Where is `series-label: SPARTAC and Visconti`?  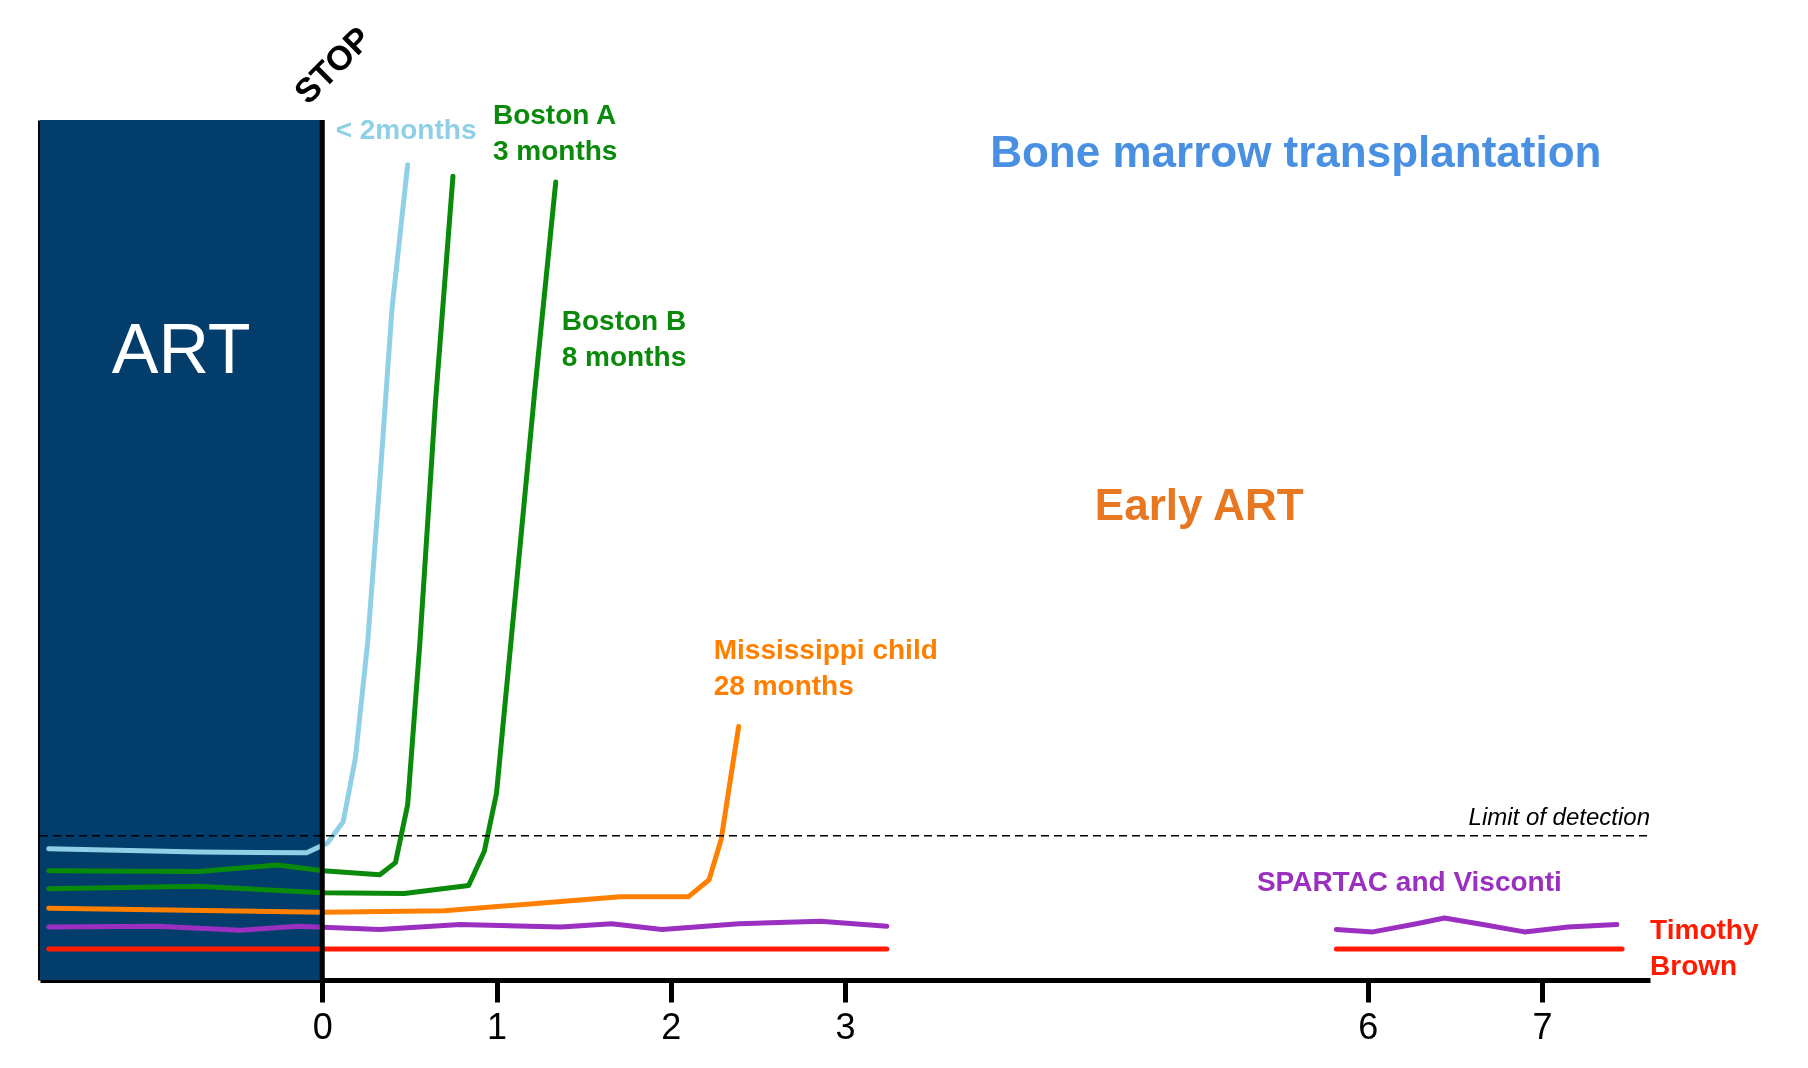
series-label: SPARTAC and Visconti is located at coordinates (1409, 881).